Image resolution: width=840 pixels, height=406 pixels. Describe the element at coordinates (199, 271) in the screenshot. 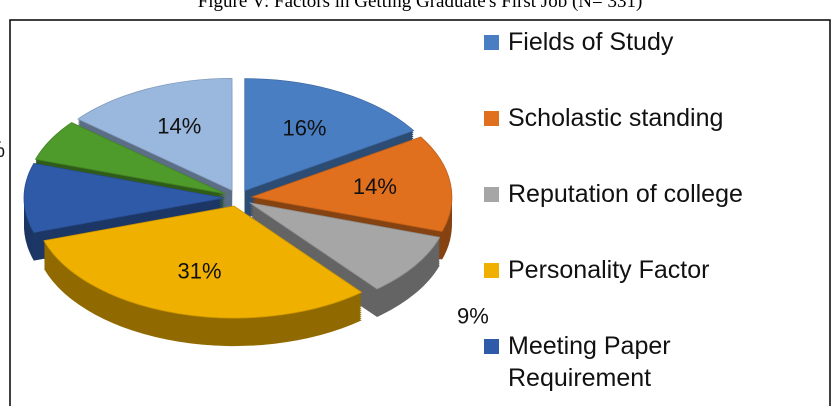

I see `data-label: 31%` at that location.